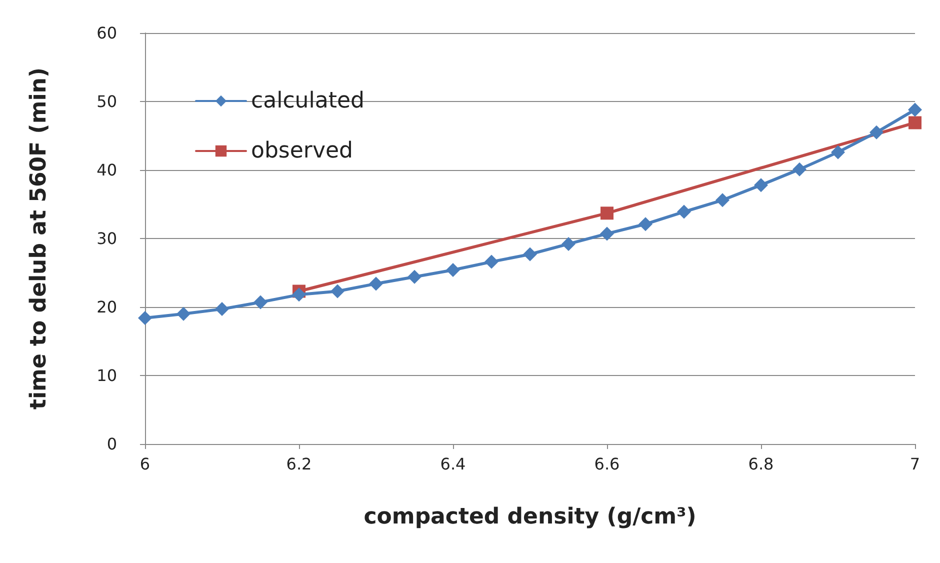 Image resolution: width=940 pixels, height=563 pixels. I want to click on x-tick-label: 6.8, so click(761, 464).